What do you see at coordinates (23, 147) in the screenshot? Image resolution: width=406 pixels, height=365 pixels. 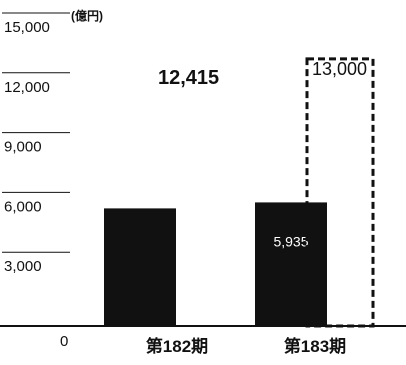 I see `y-tick-label: 9,000` at bounding box center [23, 147].